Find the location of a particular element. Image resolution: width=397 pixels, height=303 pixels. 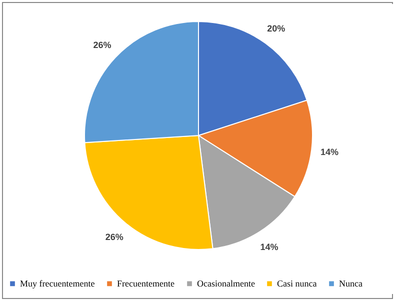

legend-label: Frecuentemente is located at coordinates (145, 283).